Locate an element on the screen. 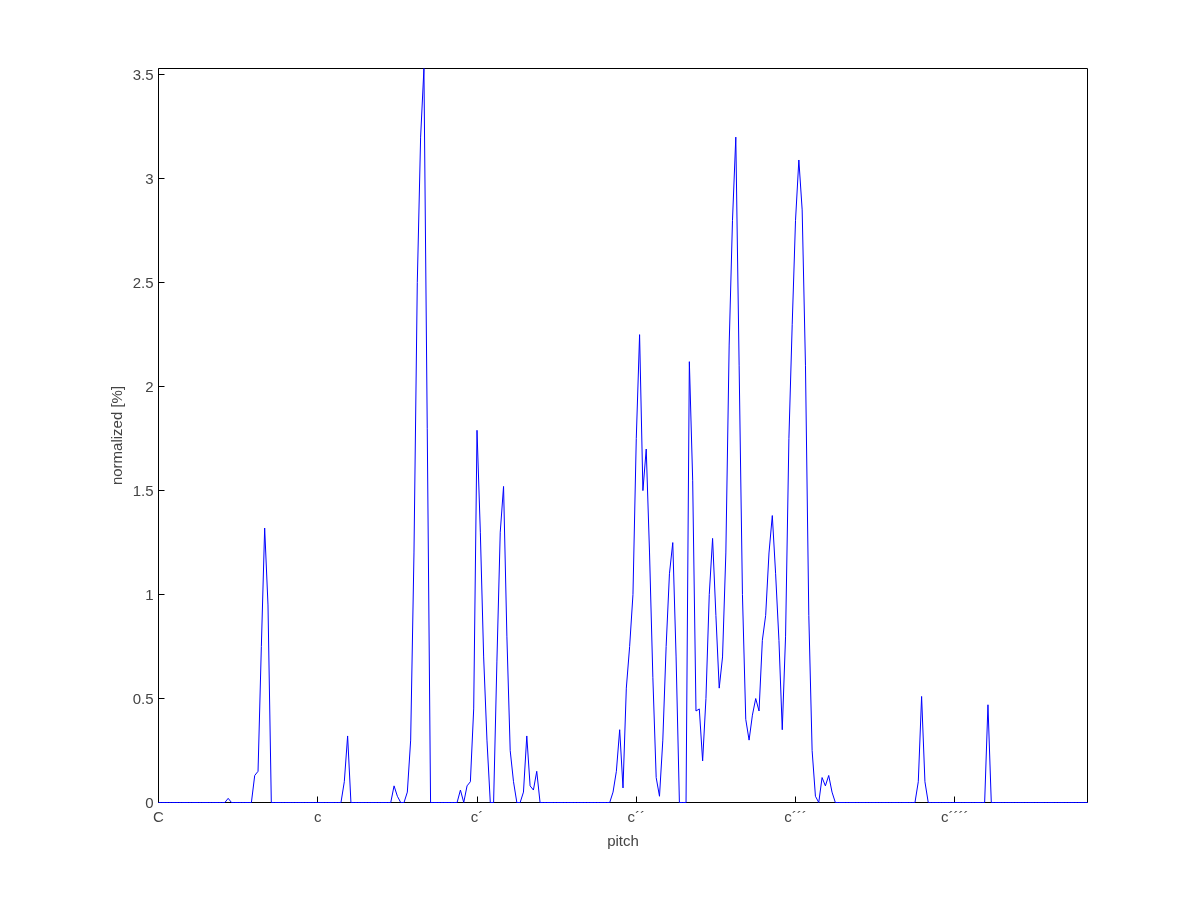 The width and height of the screenshot is (1201, 901). x-tick-label: c´ is located at coordinates (477, 816).